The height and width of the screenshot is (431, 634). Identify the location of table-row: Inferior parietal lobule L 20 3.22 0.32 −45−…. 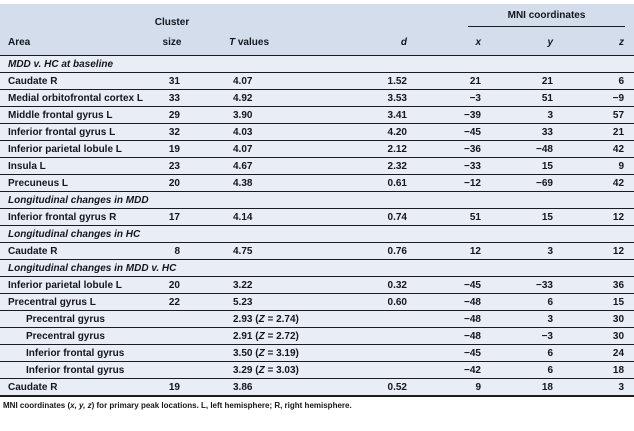
(317, 284).